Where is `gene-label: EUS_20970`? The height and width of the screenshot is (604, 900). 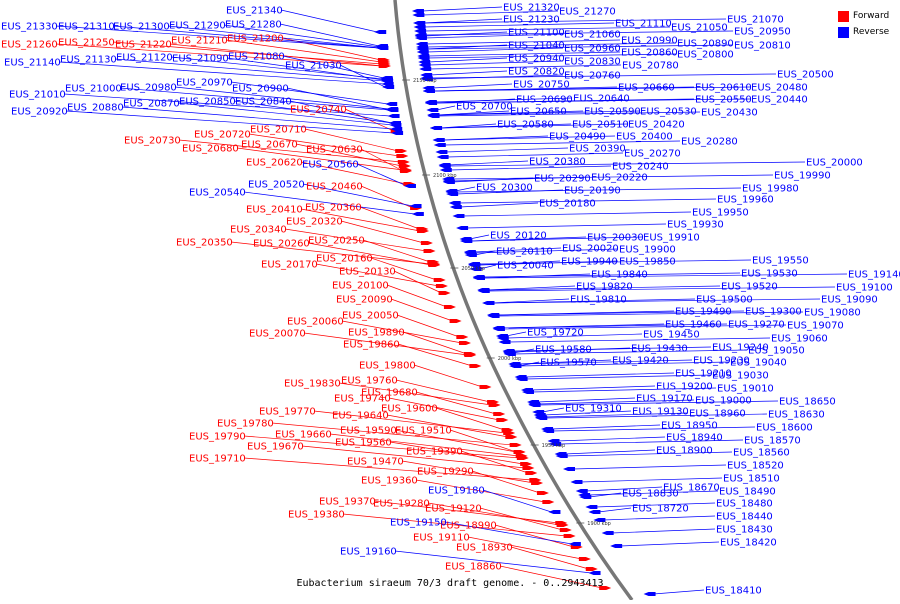
gene-label: EUS_20970 is located at coordinates (204, 83).